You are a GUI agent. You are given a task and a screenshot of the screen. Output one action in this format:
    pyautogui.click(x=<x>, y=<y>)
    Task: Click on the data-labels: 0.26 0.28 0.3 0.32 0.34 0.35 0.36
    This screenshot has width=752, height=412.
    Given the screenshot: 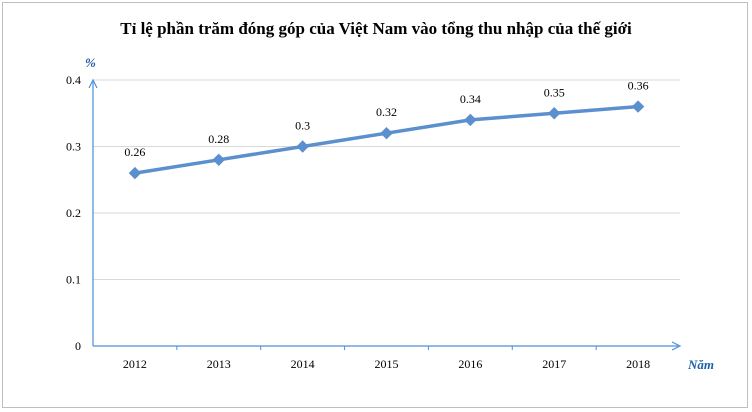 What is the action you would take?
    pyautogui.click(x=386, y=119)
    